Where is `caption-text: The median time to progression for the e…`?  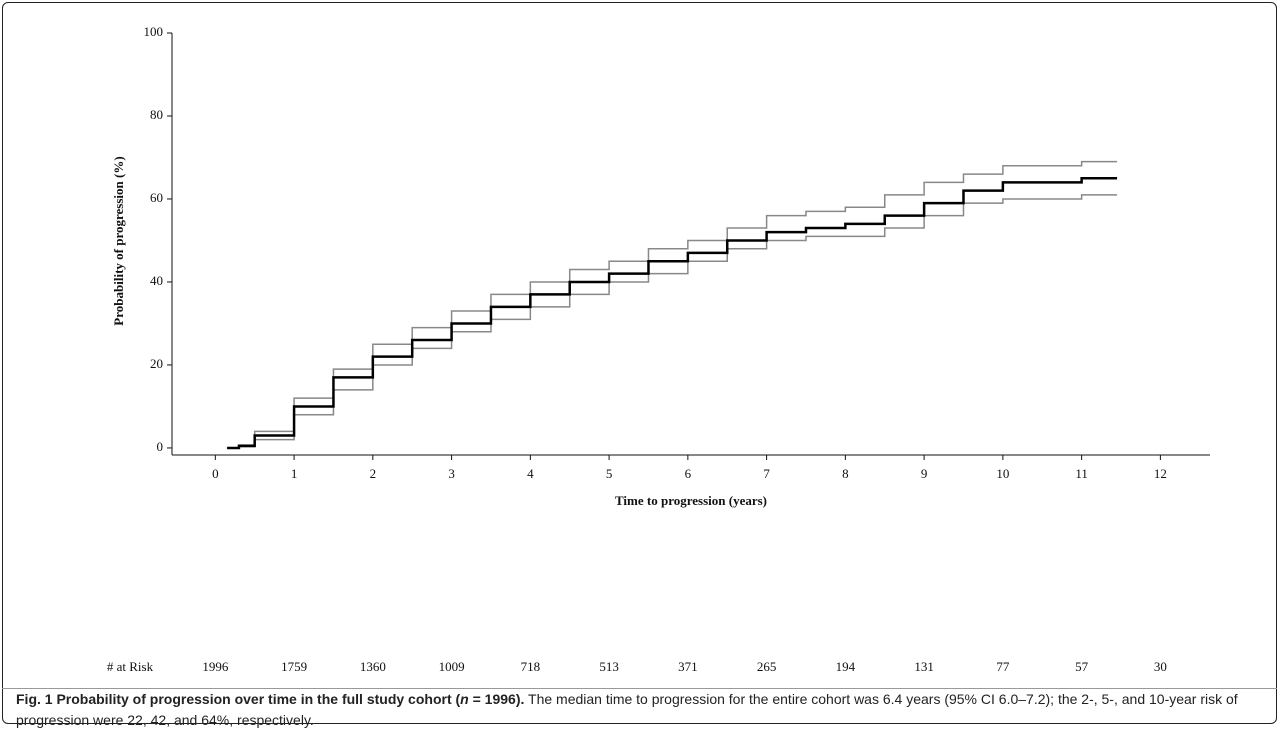 caption-text: The median time to progression for the e… is located at coordinates (627, 709).